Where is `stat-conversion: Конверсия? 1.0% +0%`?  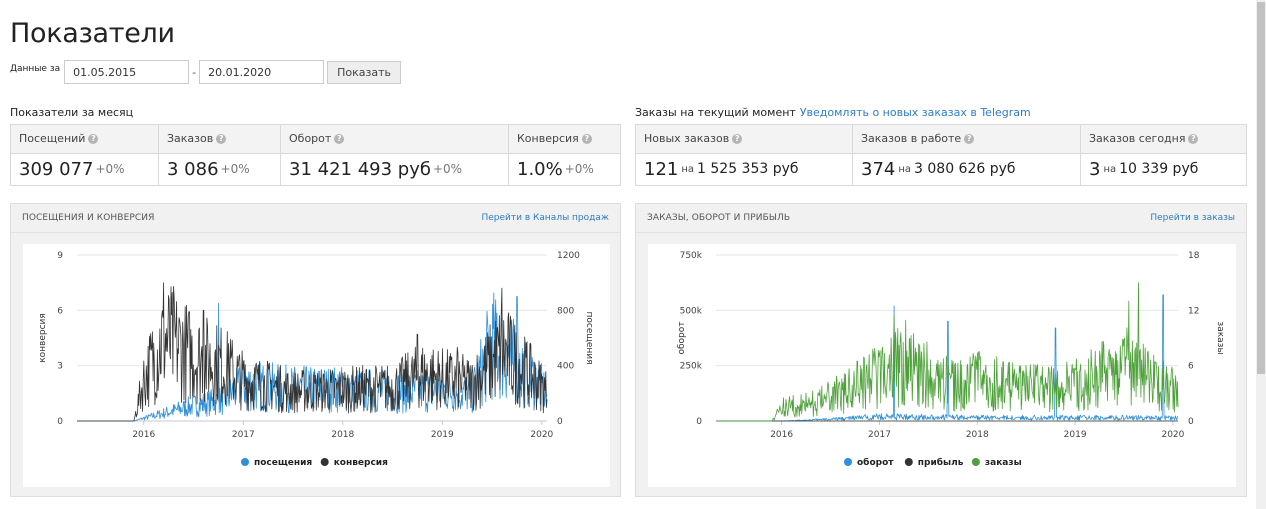 stat-conversion: Конверсия? 1.0% +0% is located at coordinates (564, 155).